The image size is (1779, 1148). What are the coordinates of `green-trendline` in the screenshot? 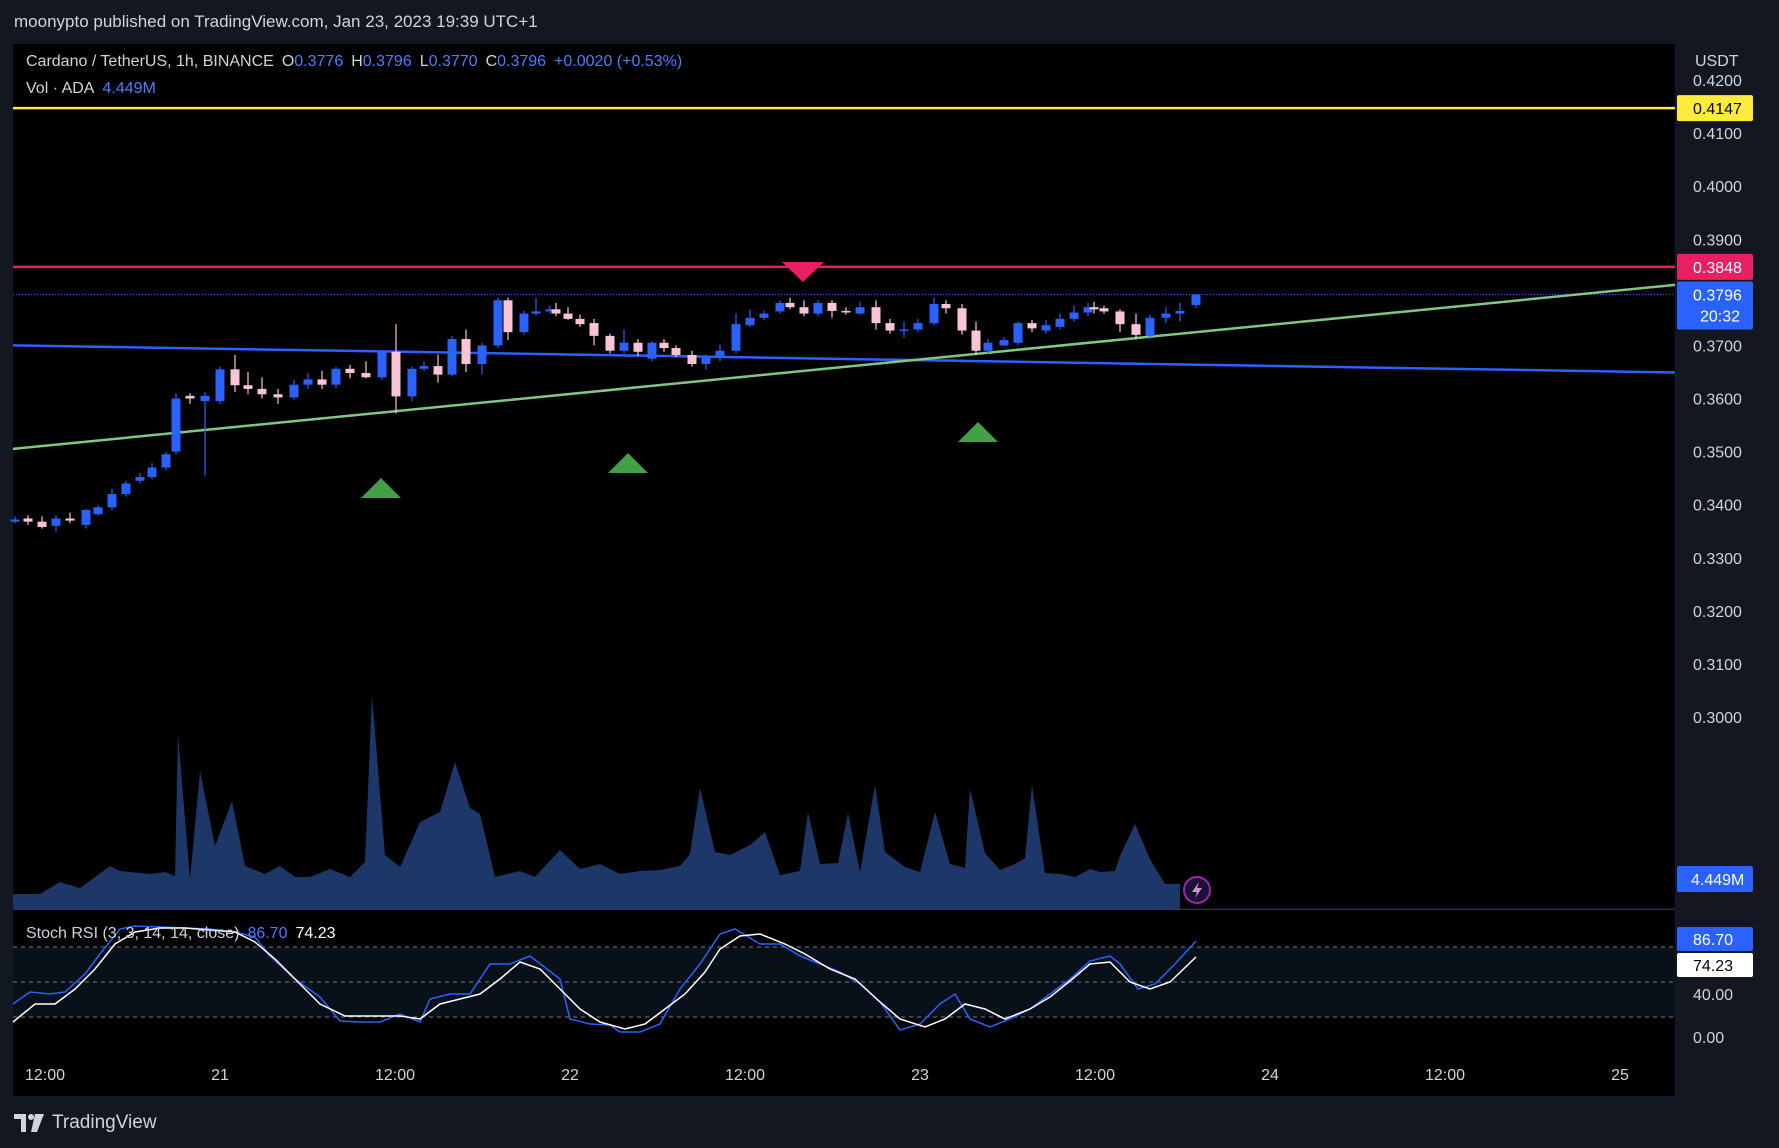 It's located at (844, 367).